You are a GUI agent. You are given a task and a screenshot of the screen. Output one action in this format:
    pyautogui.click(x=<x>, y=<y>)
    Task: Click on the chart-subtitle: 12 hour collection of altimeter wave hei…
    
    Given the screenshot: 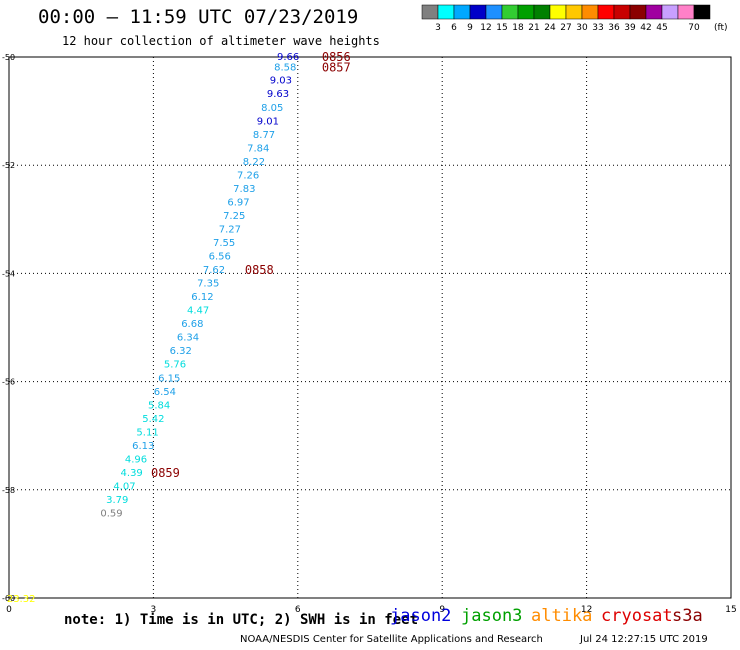 What is the action you would take?
    pyautogui.click(x=221, y=41)
    